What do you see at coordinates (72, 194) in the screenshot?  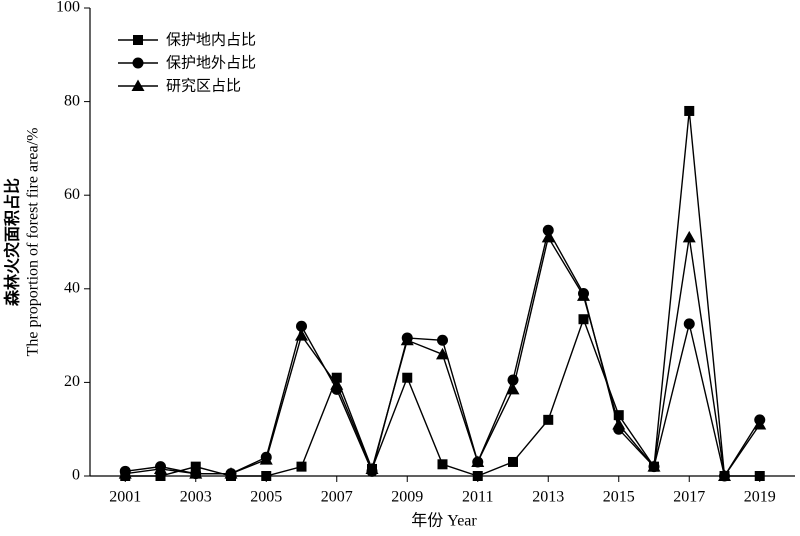 I see `y-tick-label: 60` at bounding box center [72, 194].